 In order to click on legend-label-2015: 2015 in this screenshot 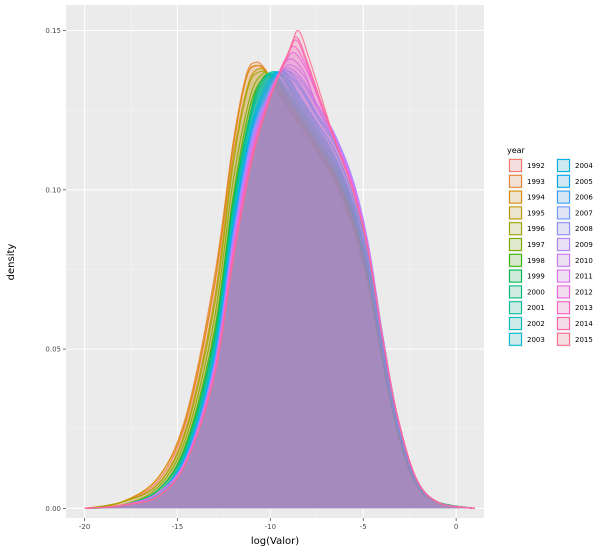, I will do `click(584, 340)`.